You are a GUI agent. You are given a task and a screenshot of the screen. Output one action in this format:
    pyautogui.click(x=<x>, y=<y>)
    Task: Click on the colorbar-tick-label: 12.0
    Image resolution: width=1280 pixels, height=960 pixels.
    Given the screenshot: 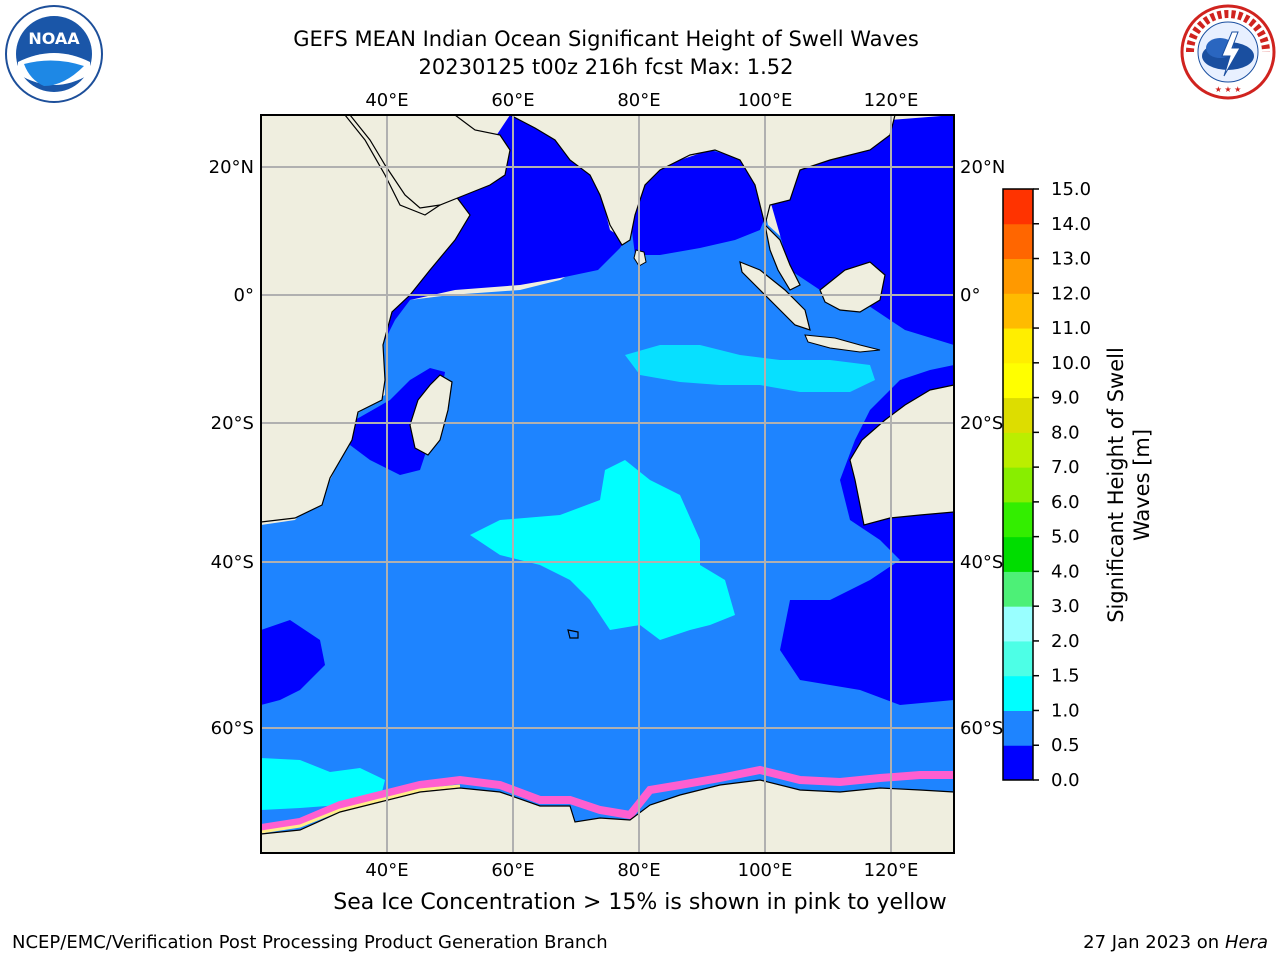 What is the action you would take?
    pyautogui.click(x=1071, y=293)
    